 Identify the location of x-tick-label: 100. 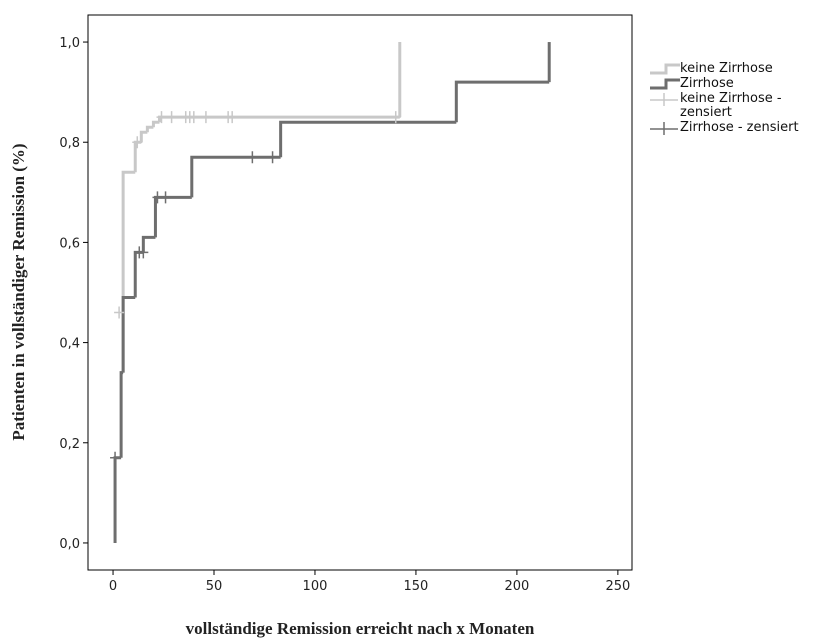
(315, 586).